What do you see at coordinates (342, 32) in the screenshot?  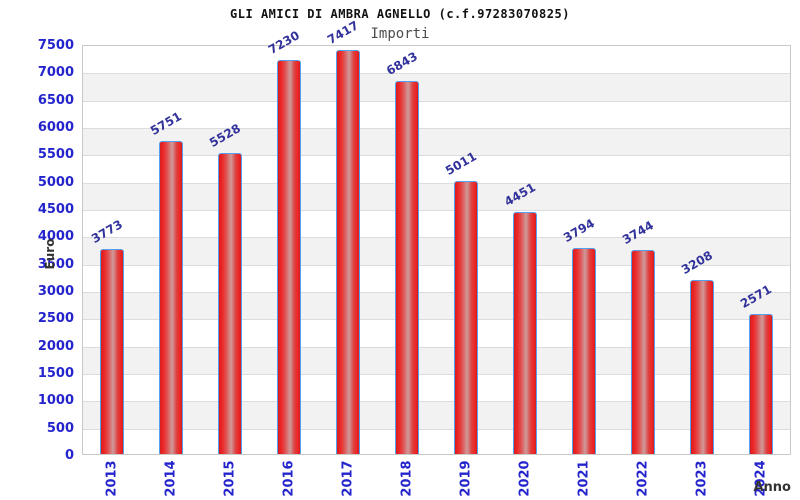 I see `bar-value-label: 7417` at bounding box center [342, 32].